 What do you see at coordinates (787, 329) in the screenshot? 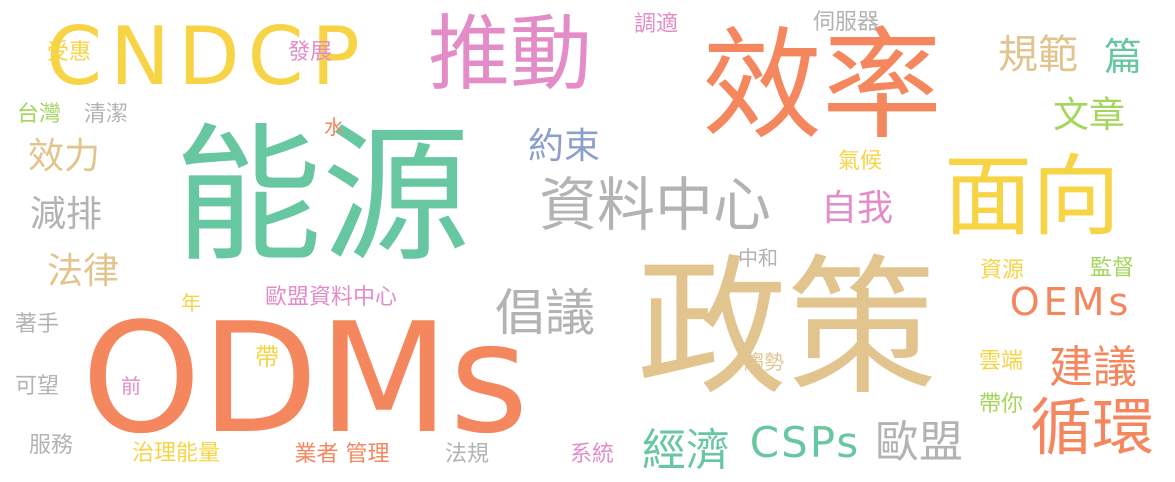
I see `word-zhengce: 政策` at bounding box center [787, 329].